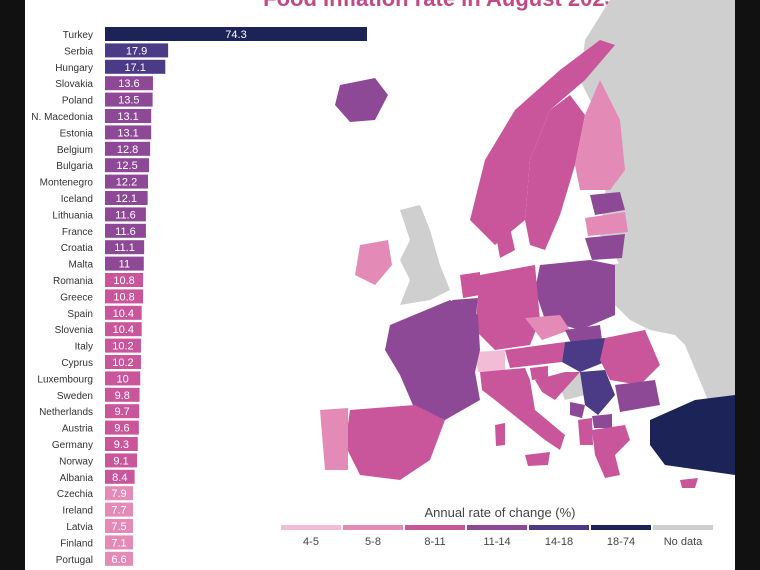 This screenshot has width=760, height=570. I want to click on bar-value-label: 12.8, so click(127, 150).